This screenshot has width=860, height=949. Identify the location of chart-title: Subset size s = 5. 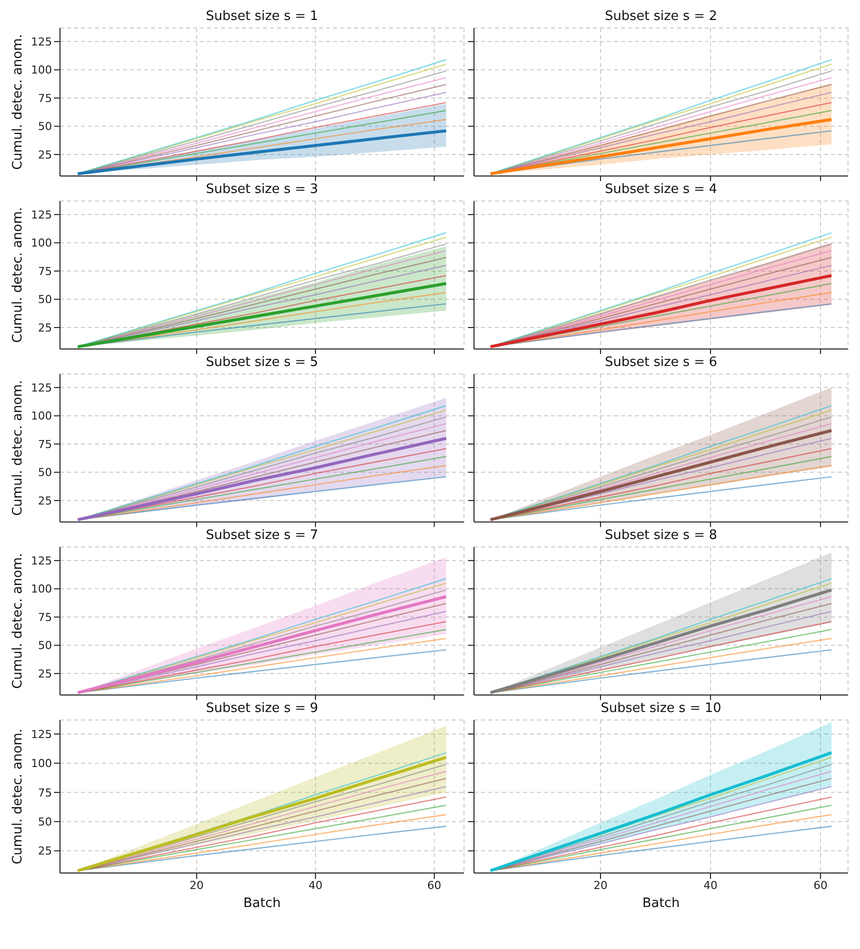
(262, 363).